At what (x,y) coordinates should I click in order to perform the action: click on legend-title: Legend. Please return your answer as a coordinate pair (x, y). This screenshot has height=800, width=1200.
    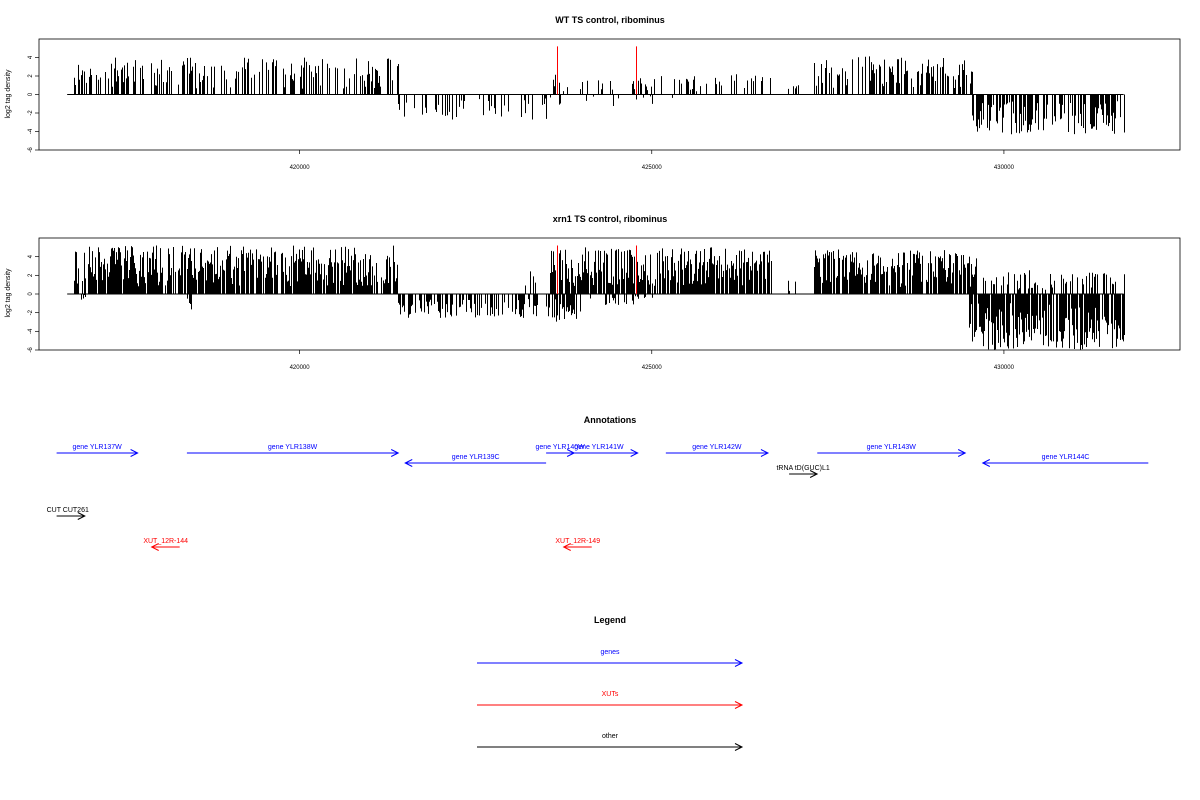
    Looking at the image, I should click on (610, 620).